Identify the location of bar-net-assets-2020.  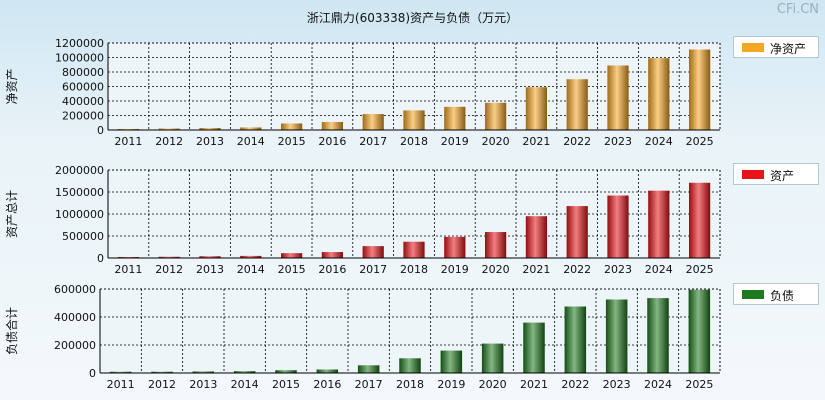
(495, 116).